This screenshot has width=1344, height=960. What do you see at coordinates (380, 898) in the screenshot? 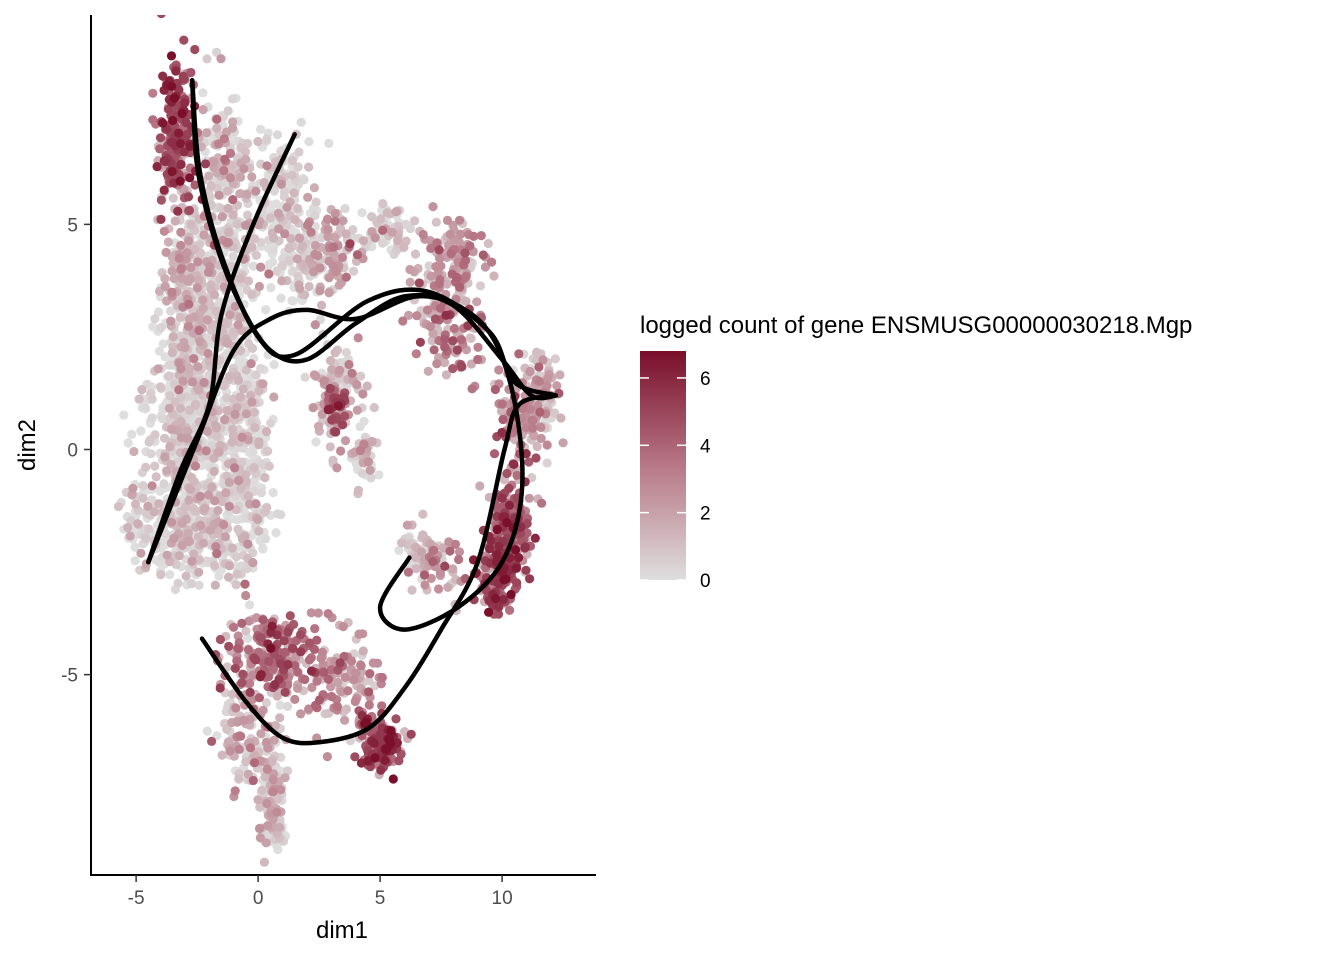
I see `x-tick-label: 5` at bounding box center [380, 898].